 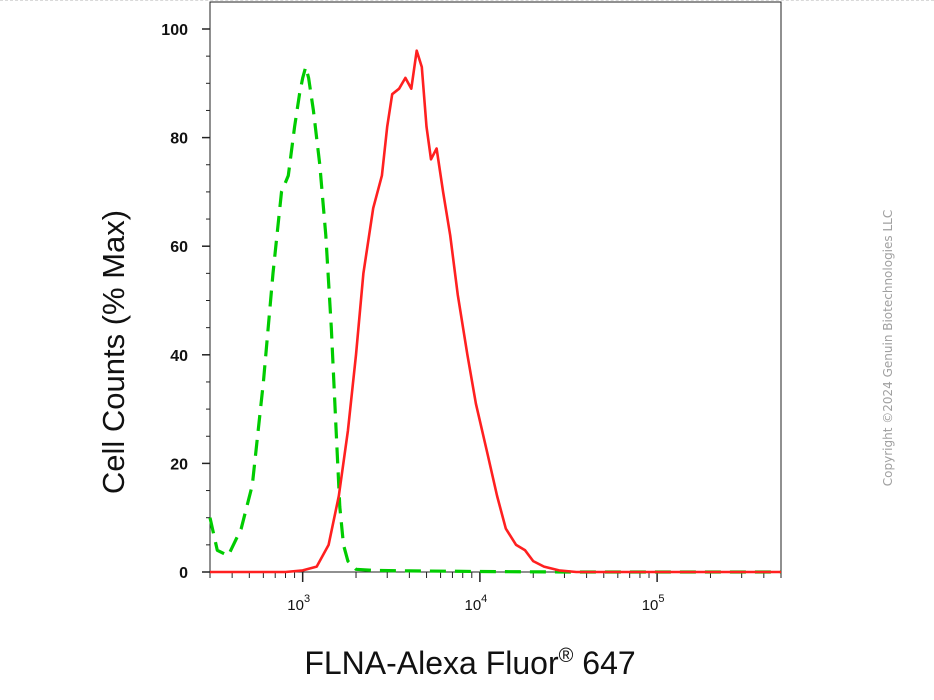 I want to click on x-tick-label-exponent: 5, so click(x=661, y=599).